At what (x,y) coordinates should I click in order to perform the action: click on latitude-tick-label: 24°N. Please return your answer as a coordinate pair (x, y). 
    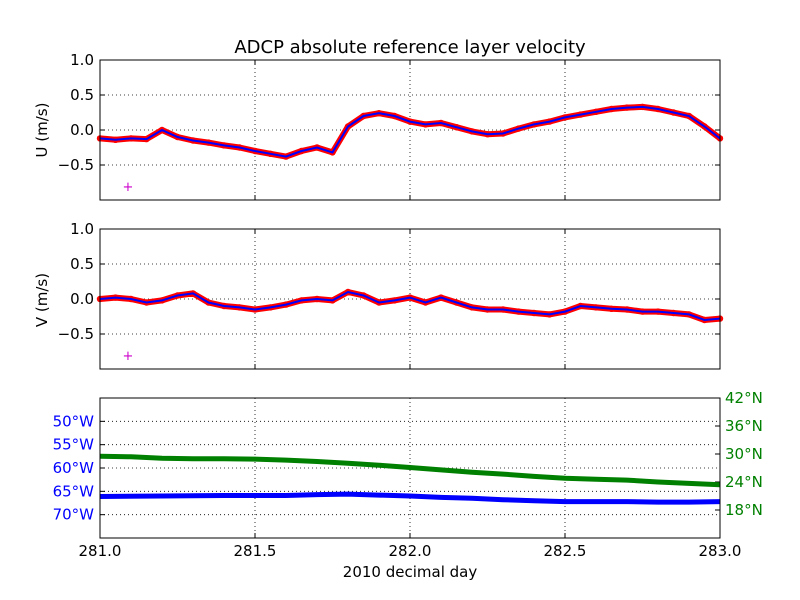
    Looking at the image, I should click on (744, 482).